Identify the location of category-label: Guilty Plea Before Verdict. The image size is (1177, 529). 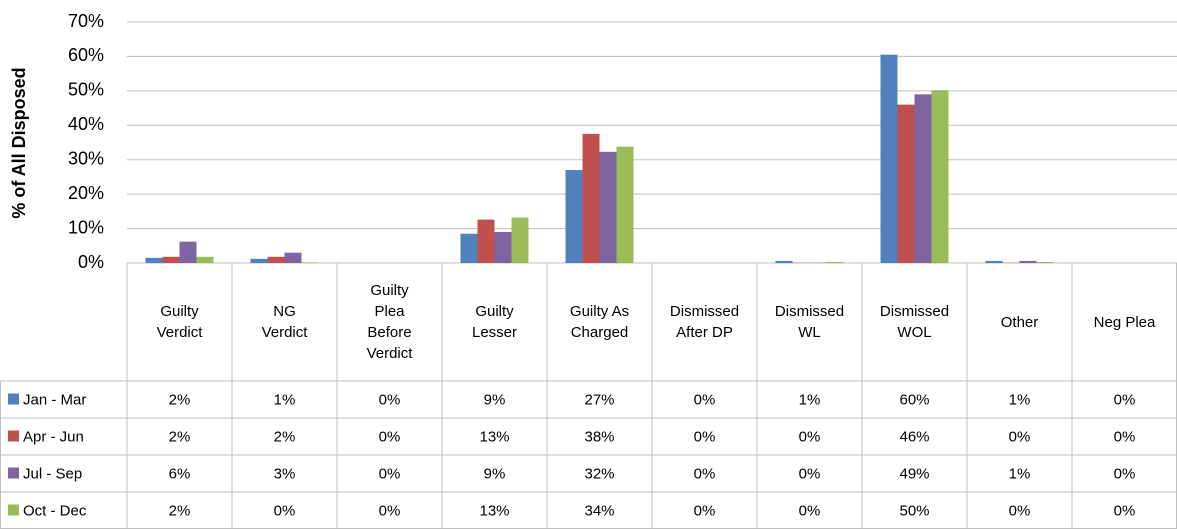
(389, 322).